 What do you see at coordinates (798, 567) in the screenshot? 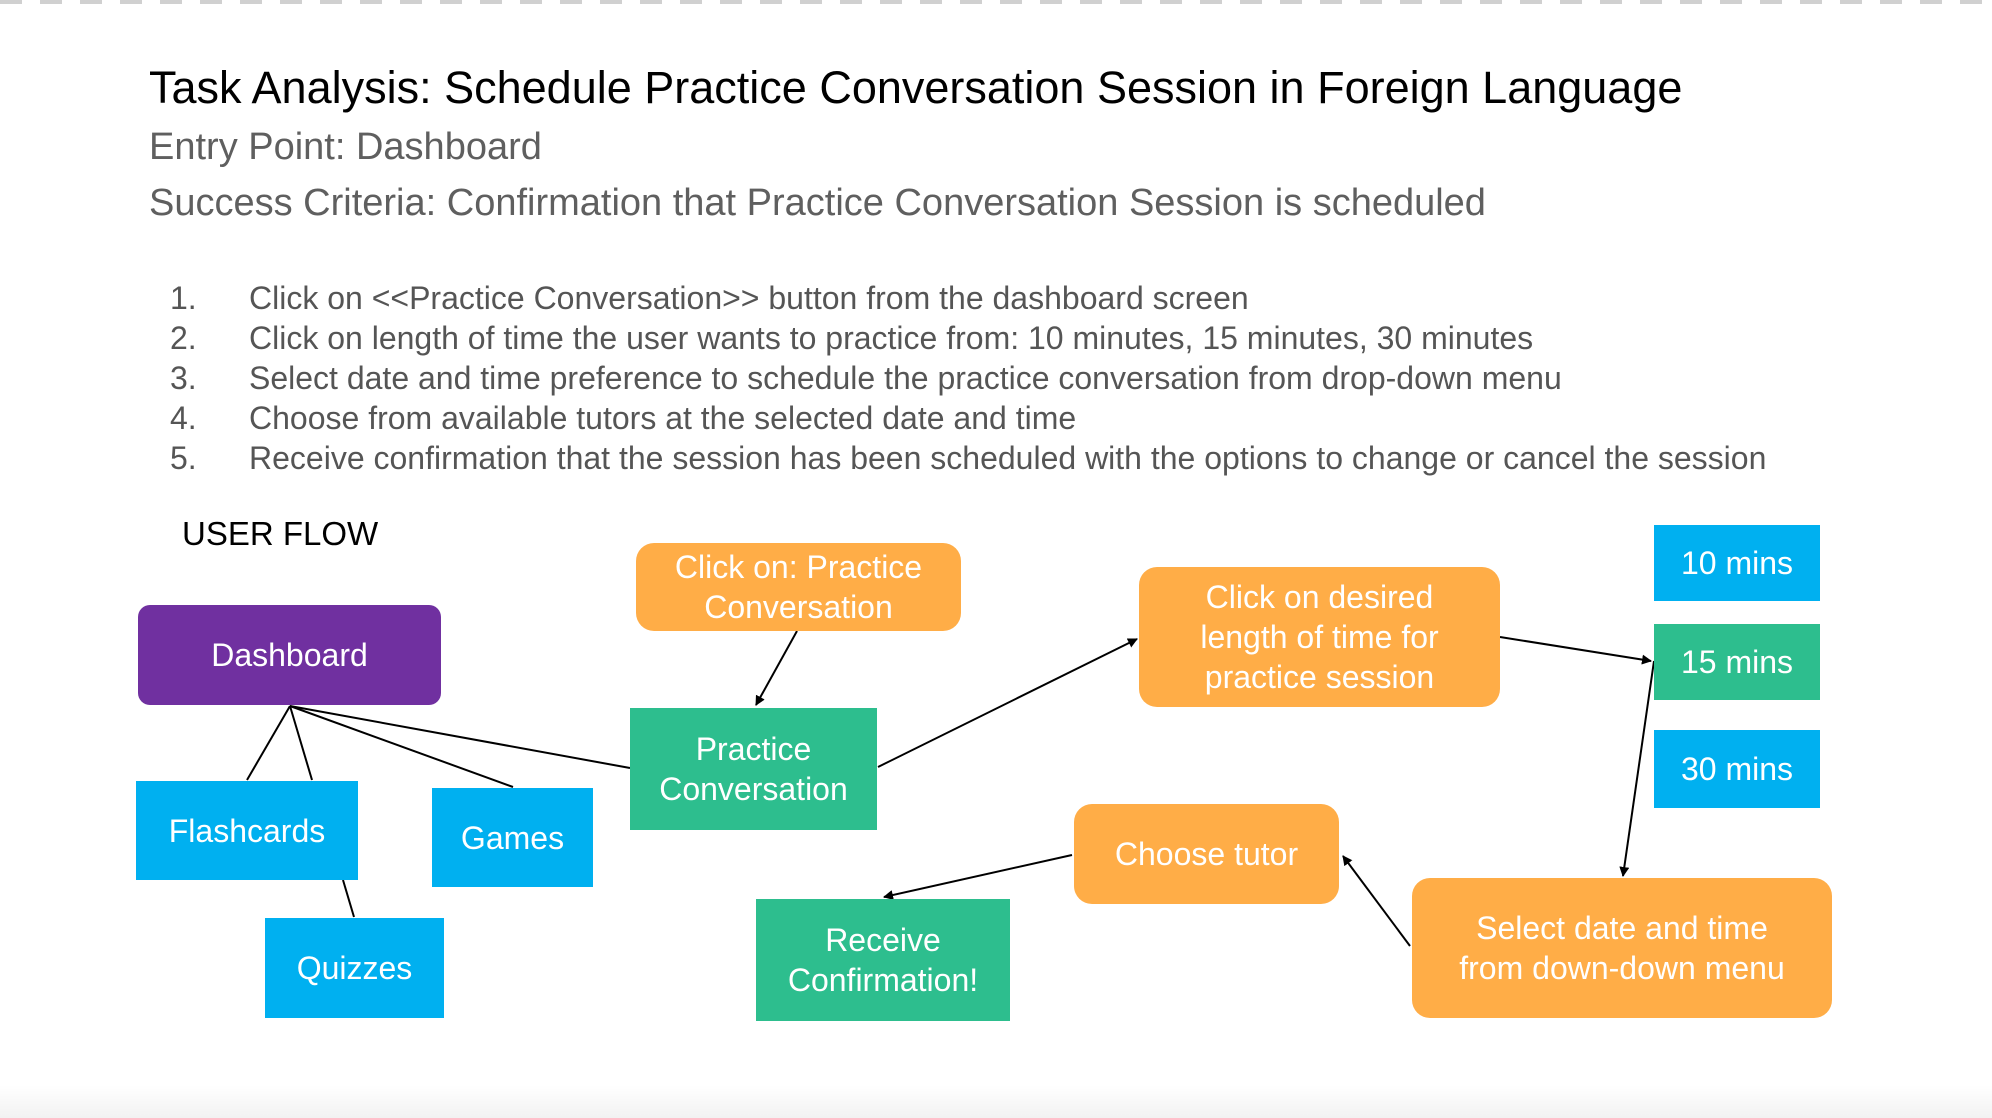
I see `node-label-line: Click on: Practice` at bounding box center [798, 567].